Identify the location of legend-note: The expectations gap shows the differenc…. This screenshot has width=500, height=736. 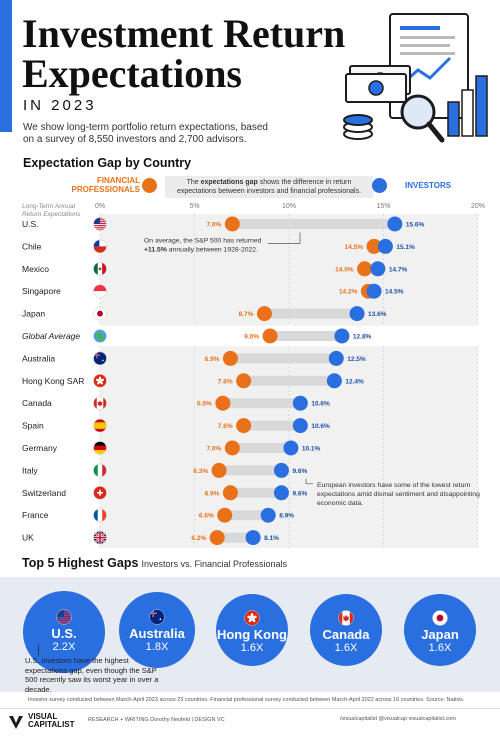
(269, 187).